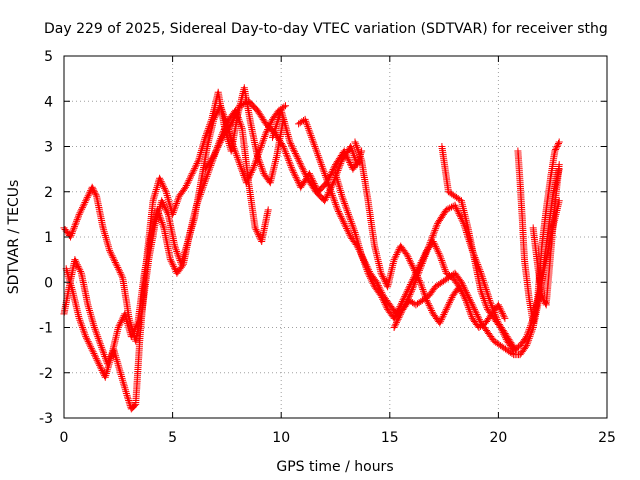 Image resolution: width=640 pixels, height=480 pixels. What do you see at coordinates (390, 438) in the screenshot?
I see `x-tick-label: 15` at bounding box center [390, 438].